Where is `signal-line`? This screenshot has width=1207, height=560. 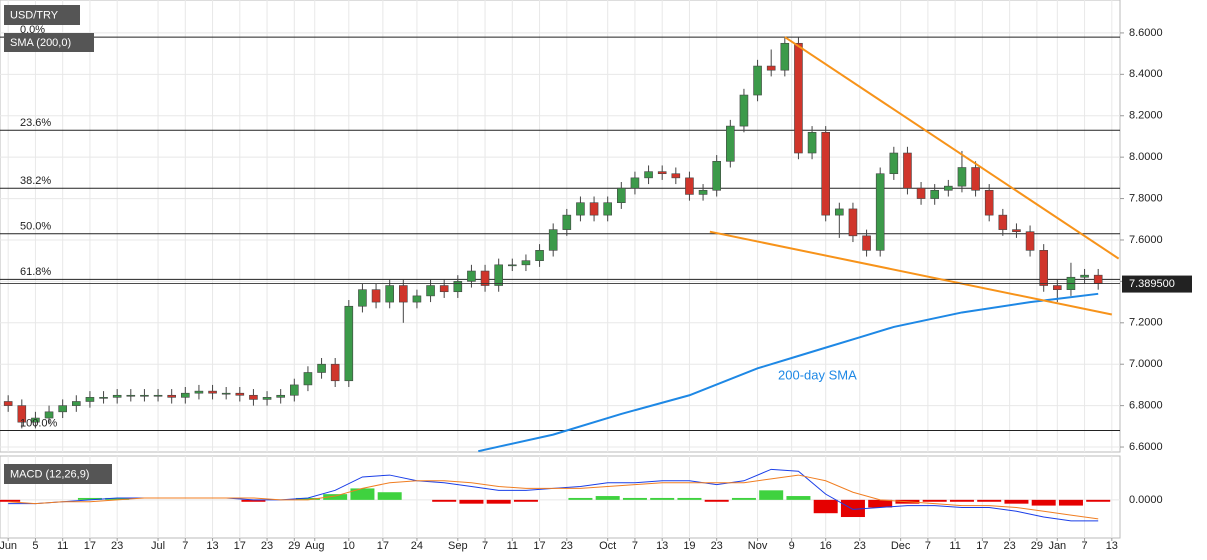
signal-line is located at coordinates (553, 497).